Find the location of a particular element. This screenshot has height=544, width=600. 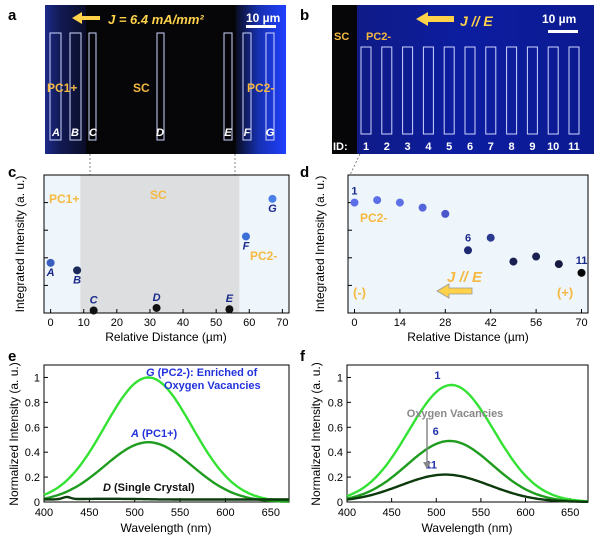

box-id-10: 10 is located at coordinates (553, 147).